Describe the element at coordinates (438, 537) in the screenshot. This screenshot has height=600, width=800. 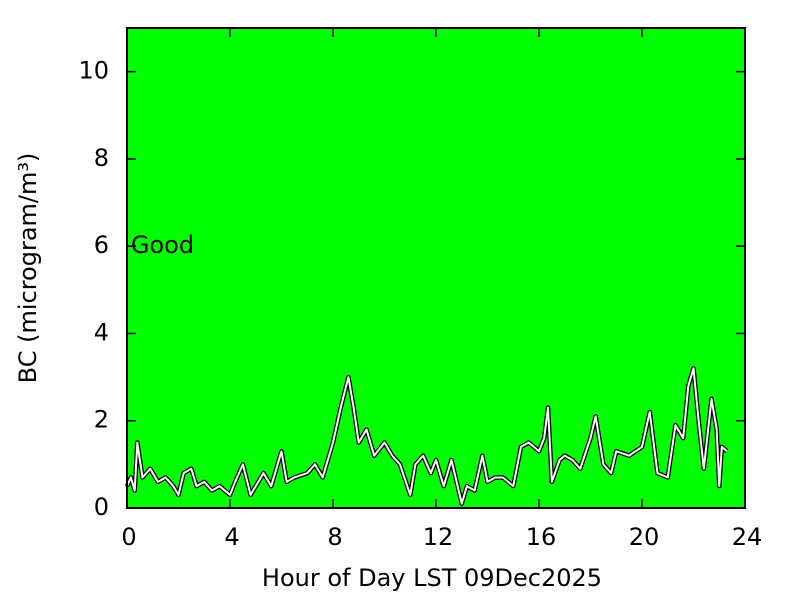
I see `x-tick-label: 12` at that location.